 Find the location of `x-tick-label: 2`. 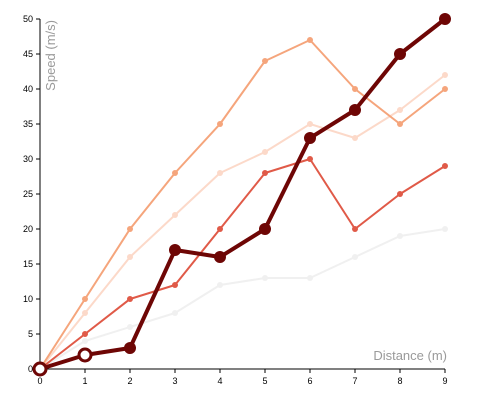

x-tick-label: 2 is located at coordinates (129, 381).